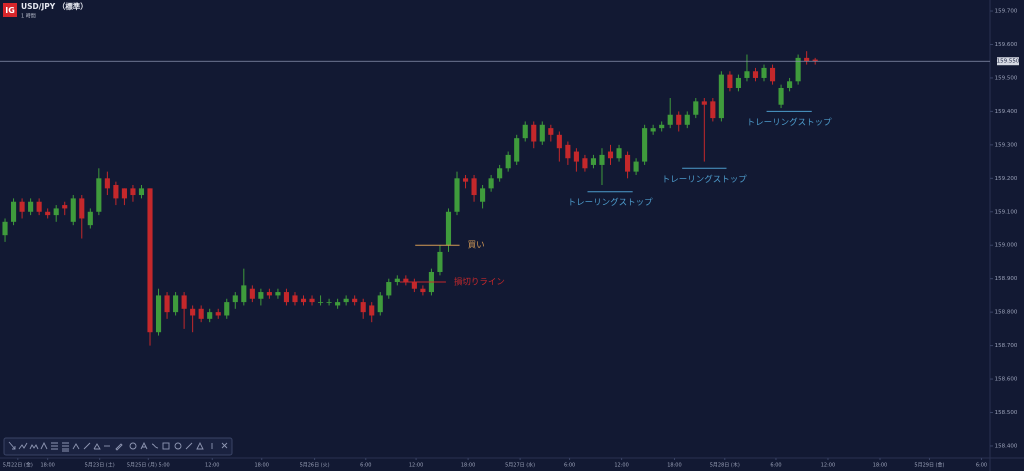 The width and height of the screenshot is (1024, 471). What do you see at coordinates (725, 465) in the screenshot?
I see `x-tick-label: 5月28日 (木)` at bounding box center [725, 465].